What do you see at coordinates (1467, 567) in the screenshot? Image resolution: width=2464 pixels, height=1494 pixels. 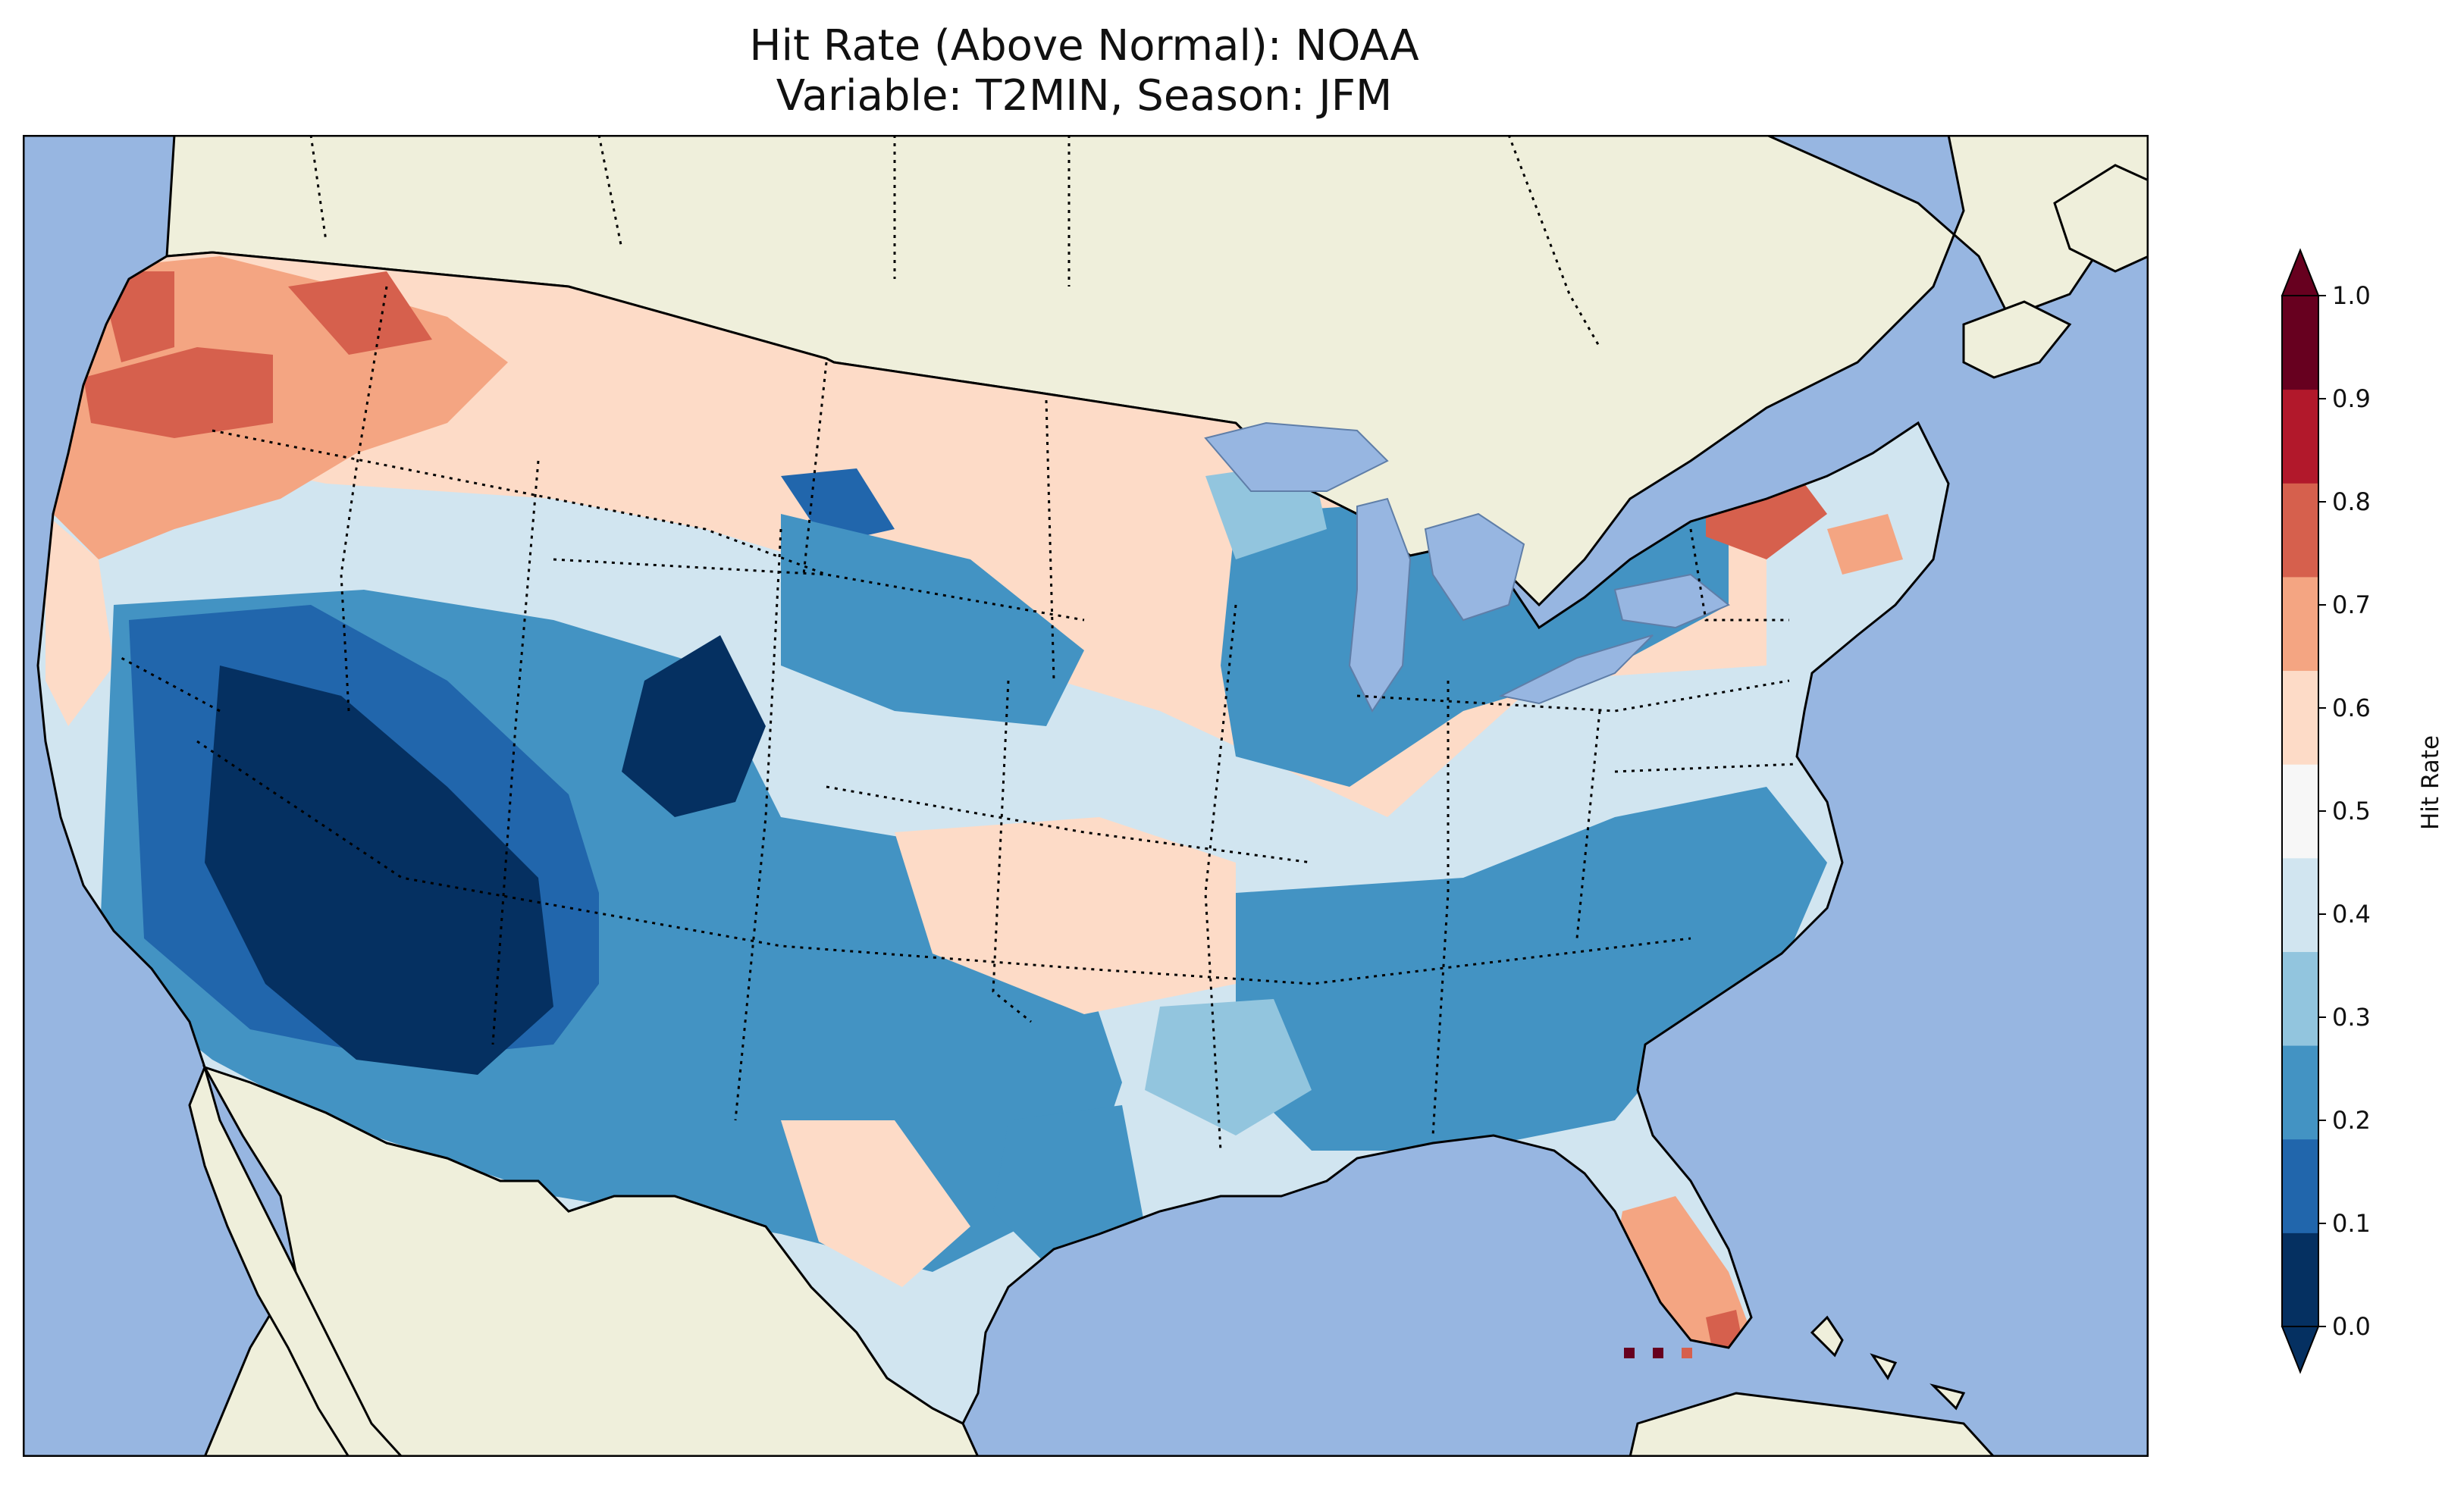 I see `great-lakes` at bounding box center [1467, 567].